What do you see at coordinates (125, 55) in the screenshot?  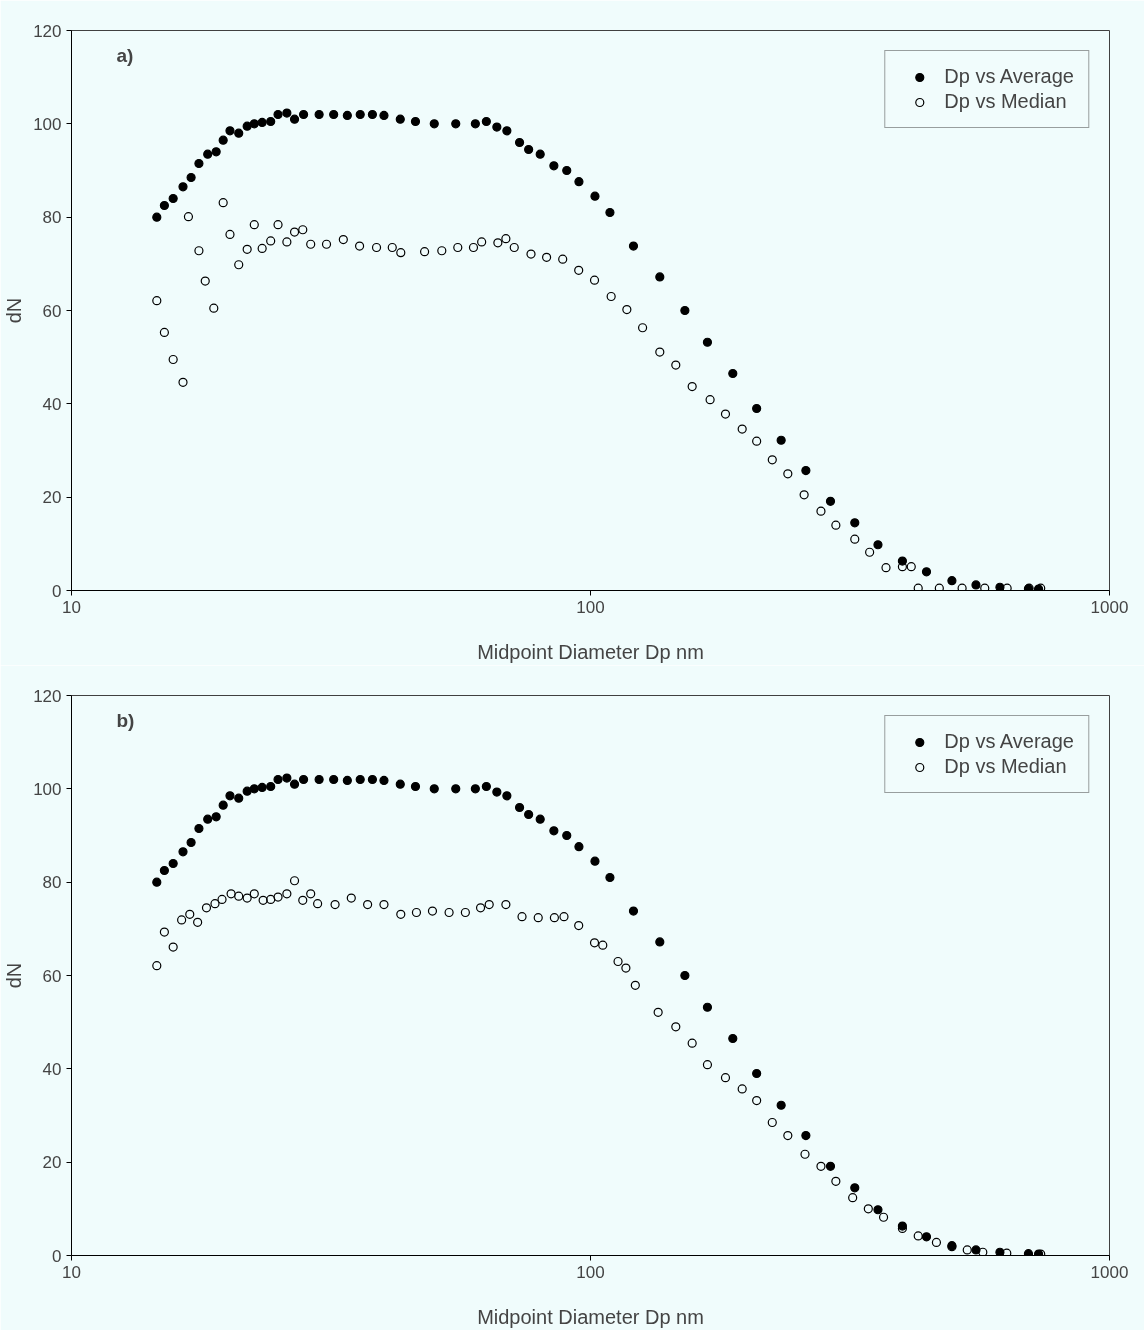 I see `annotation: a)` at bounding box center [125, 55].